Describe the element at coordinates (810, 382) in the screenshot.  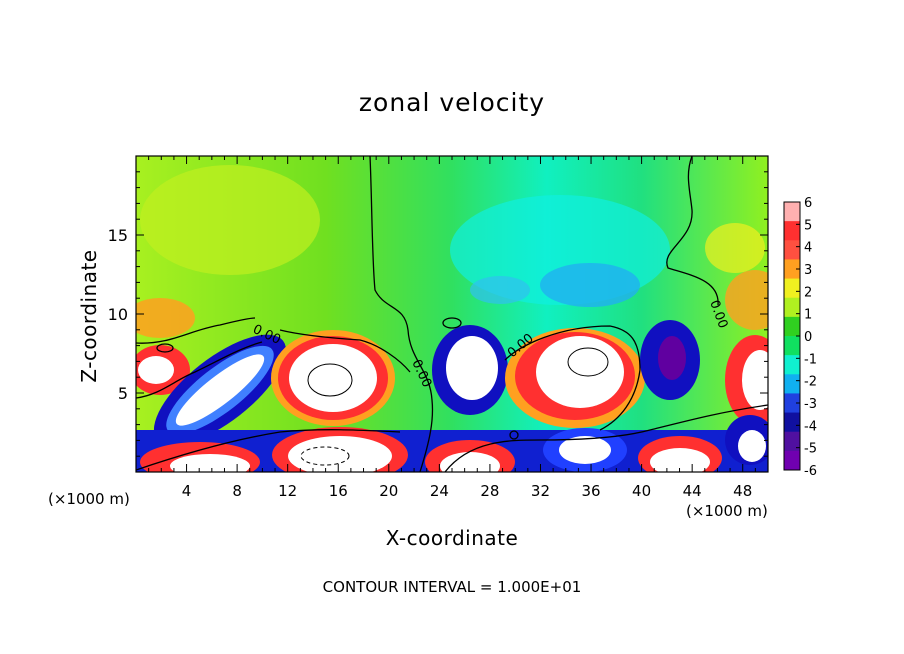
I see `colorbar-tick-label: -2` at that location.